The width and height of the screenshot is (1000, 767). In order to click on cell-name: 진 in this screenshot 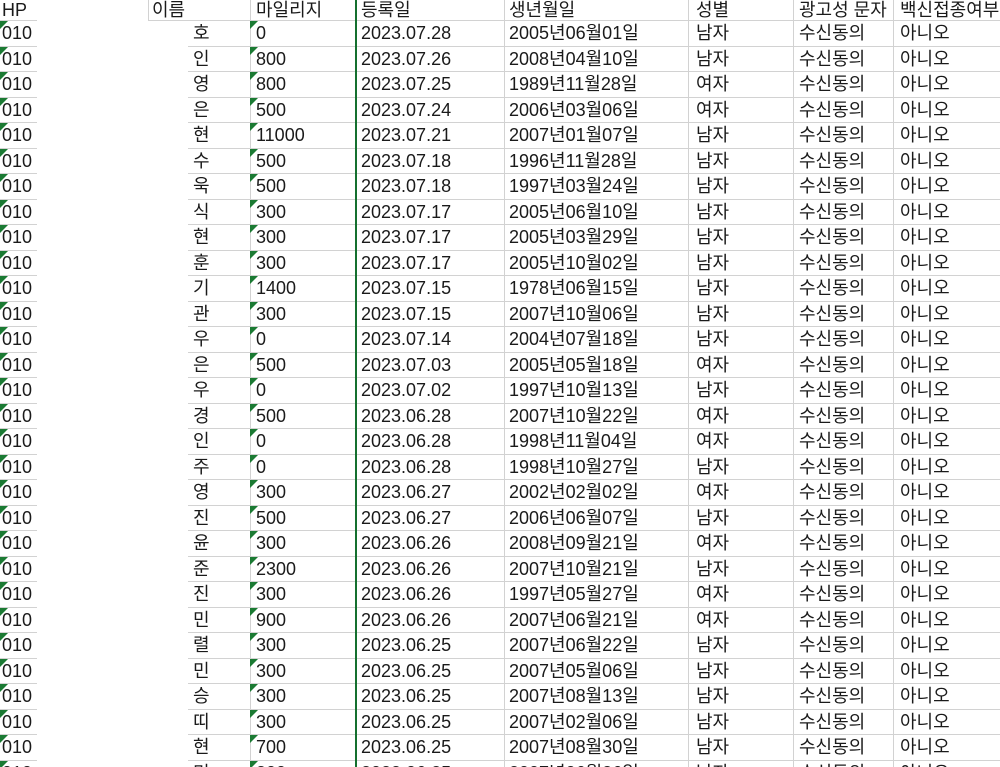, I will do `click(219, 595)`.